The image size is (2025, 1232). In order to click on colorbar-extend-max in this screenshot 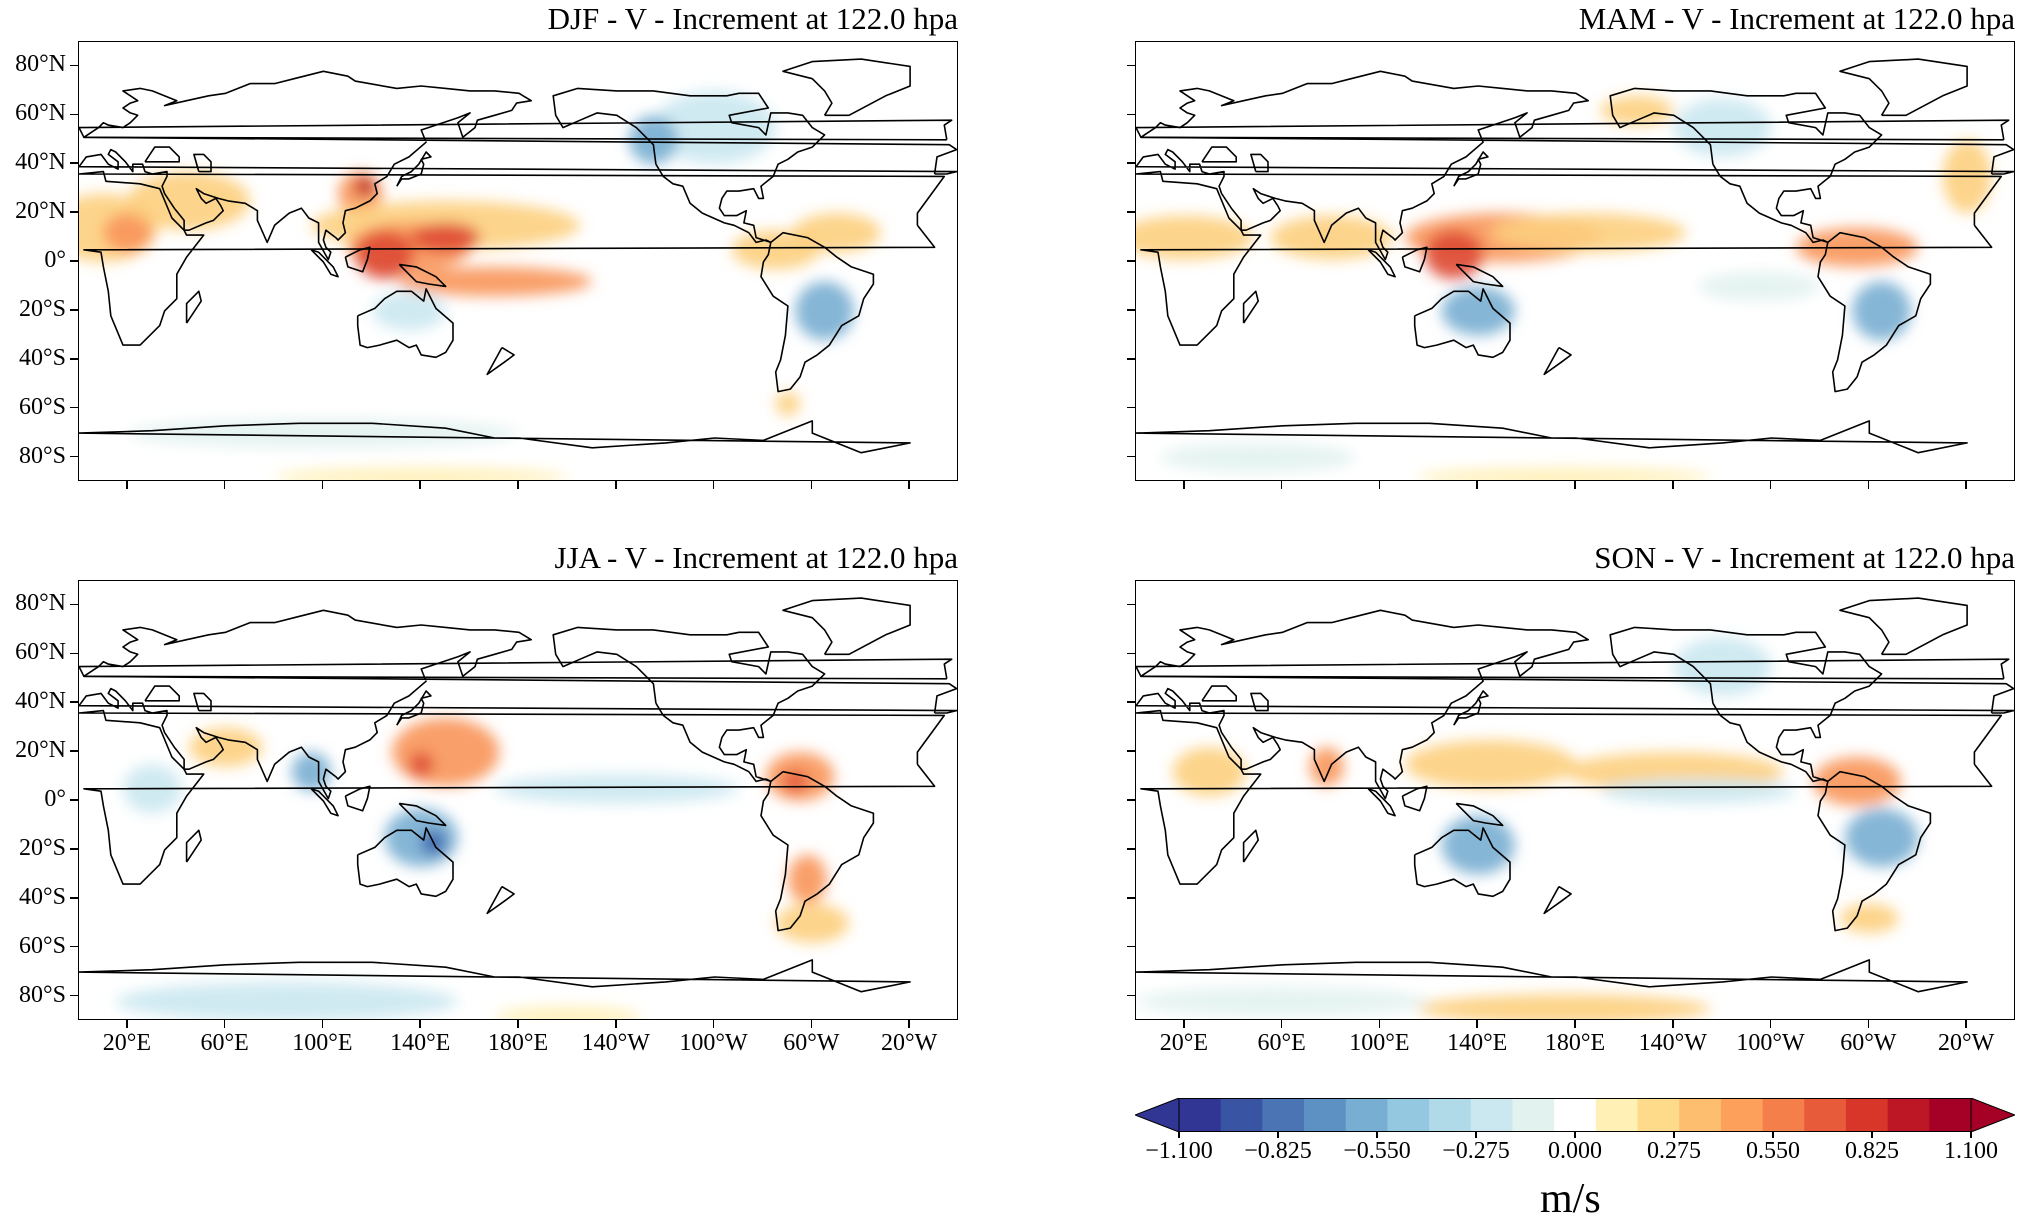, I will do `click(1993, 1115)`.